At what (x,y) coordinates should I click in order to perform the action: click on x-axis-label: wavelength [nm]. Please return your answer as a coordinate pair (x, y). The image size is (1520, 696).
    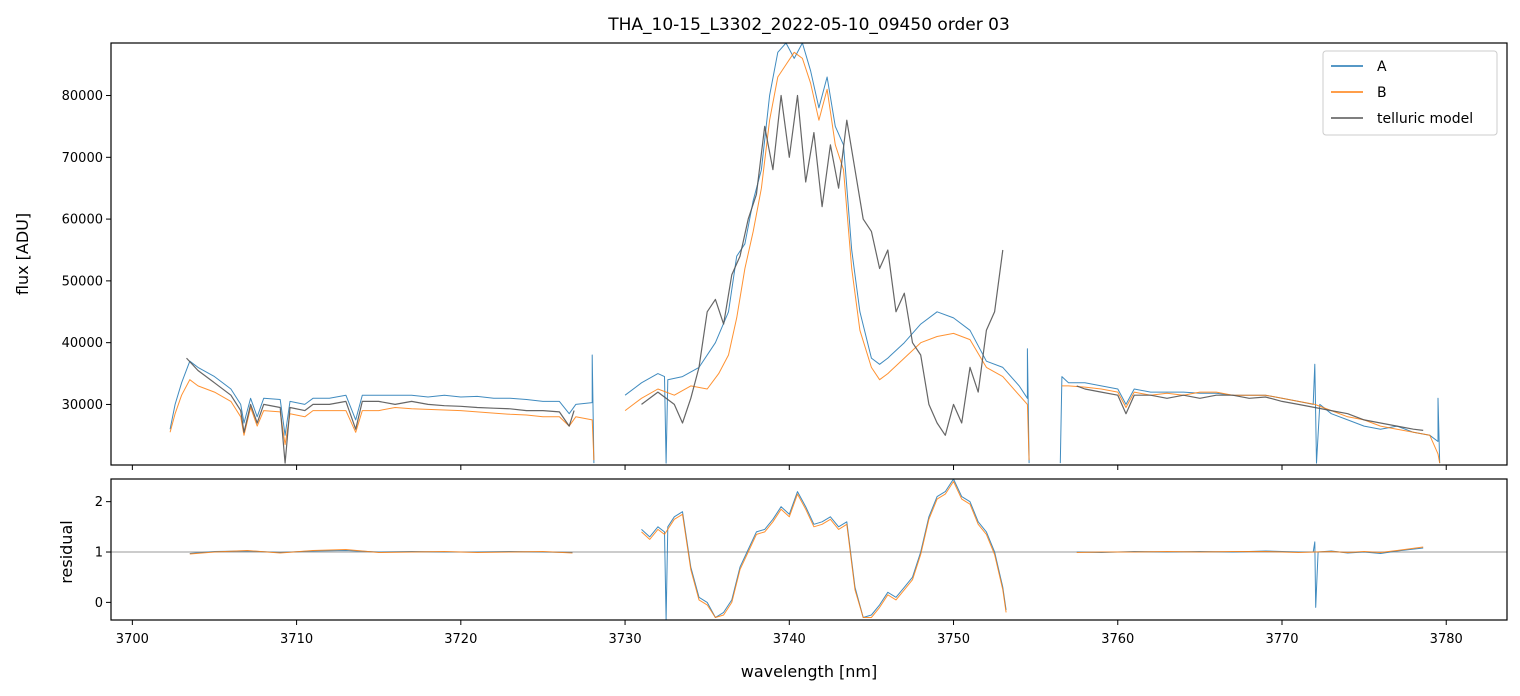
    Looking at the image, I should click on (809, 671).